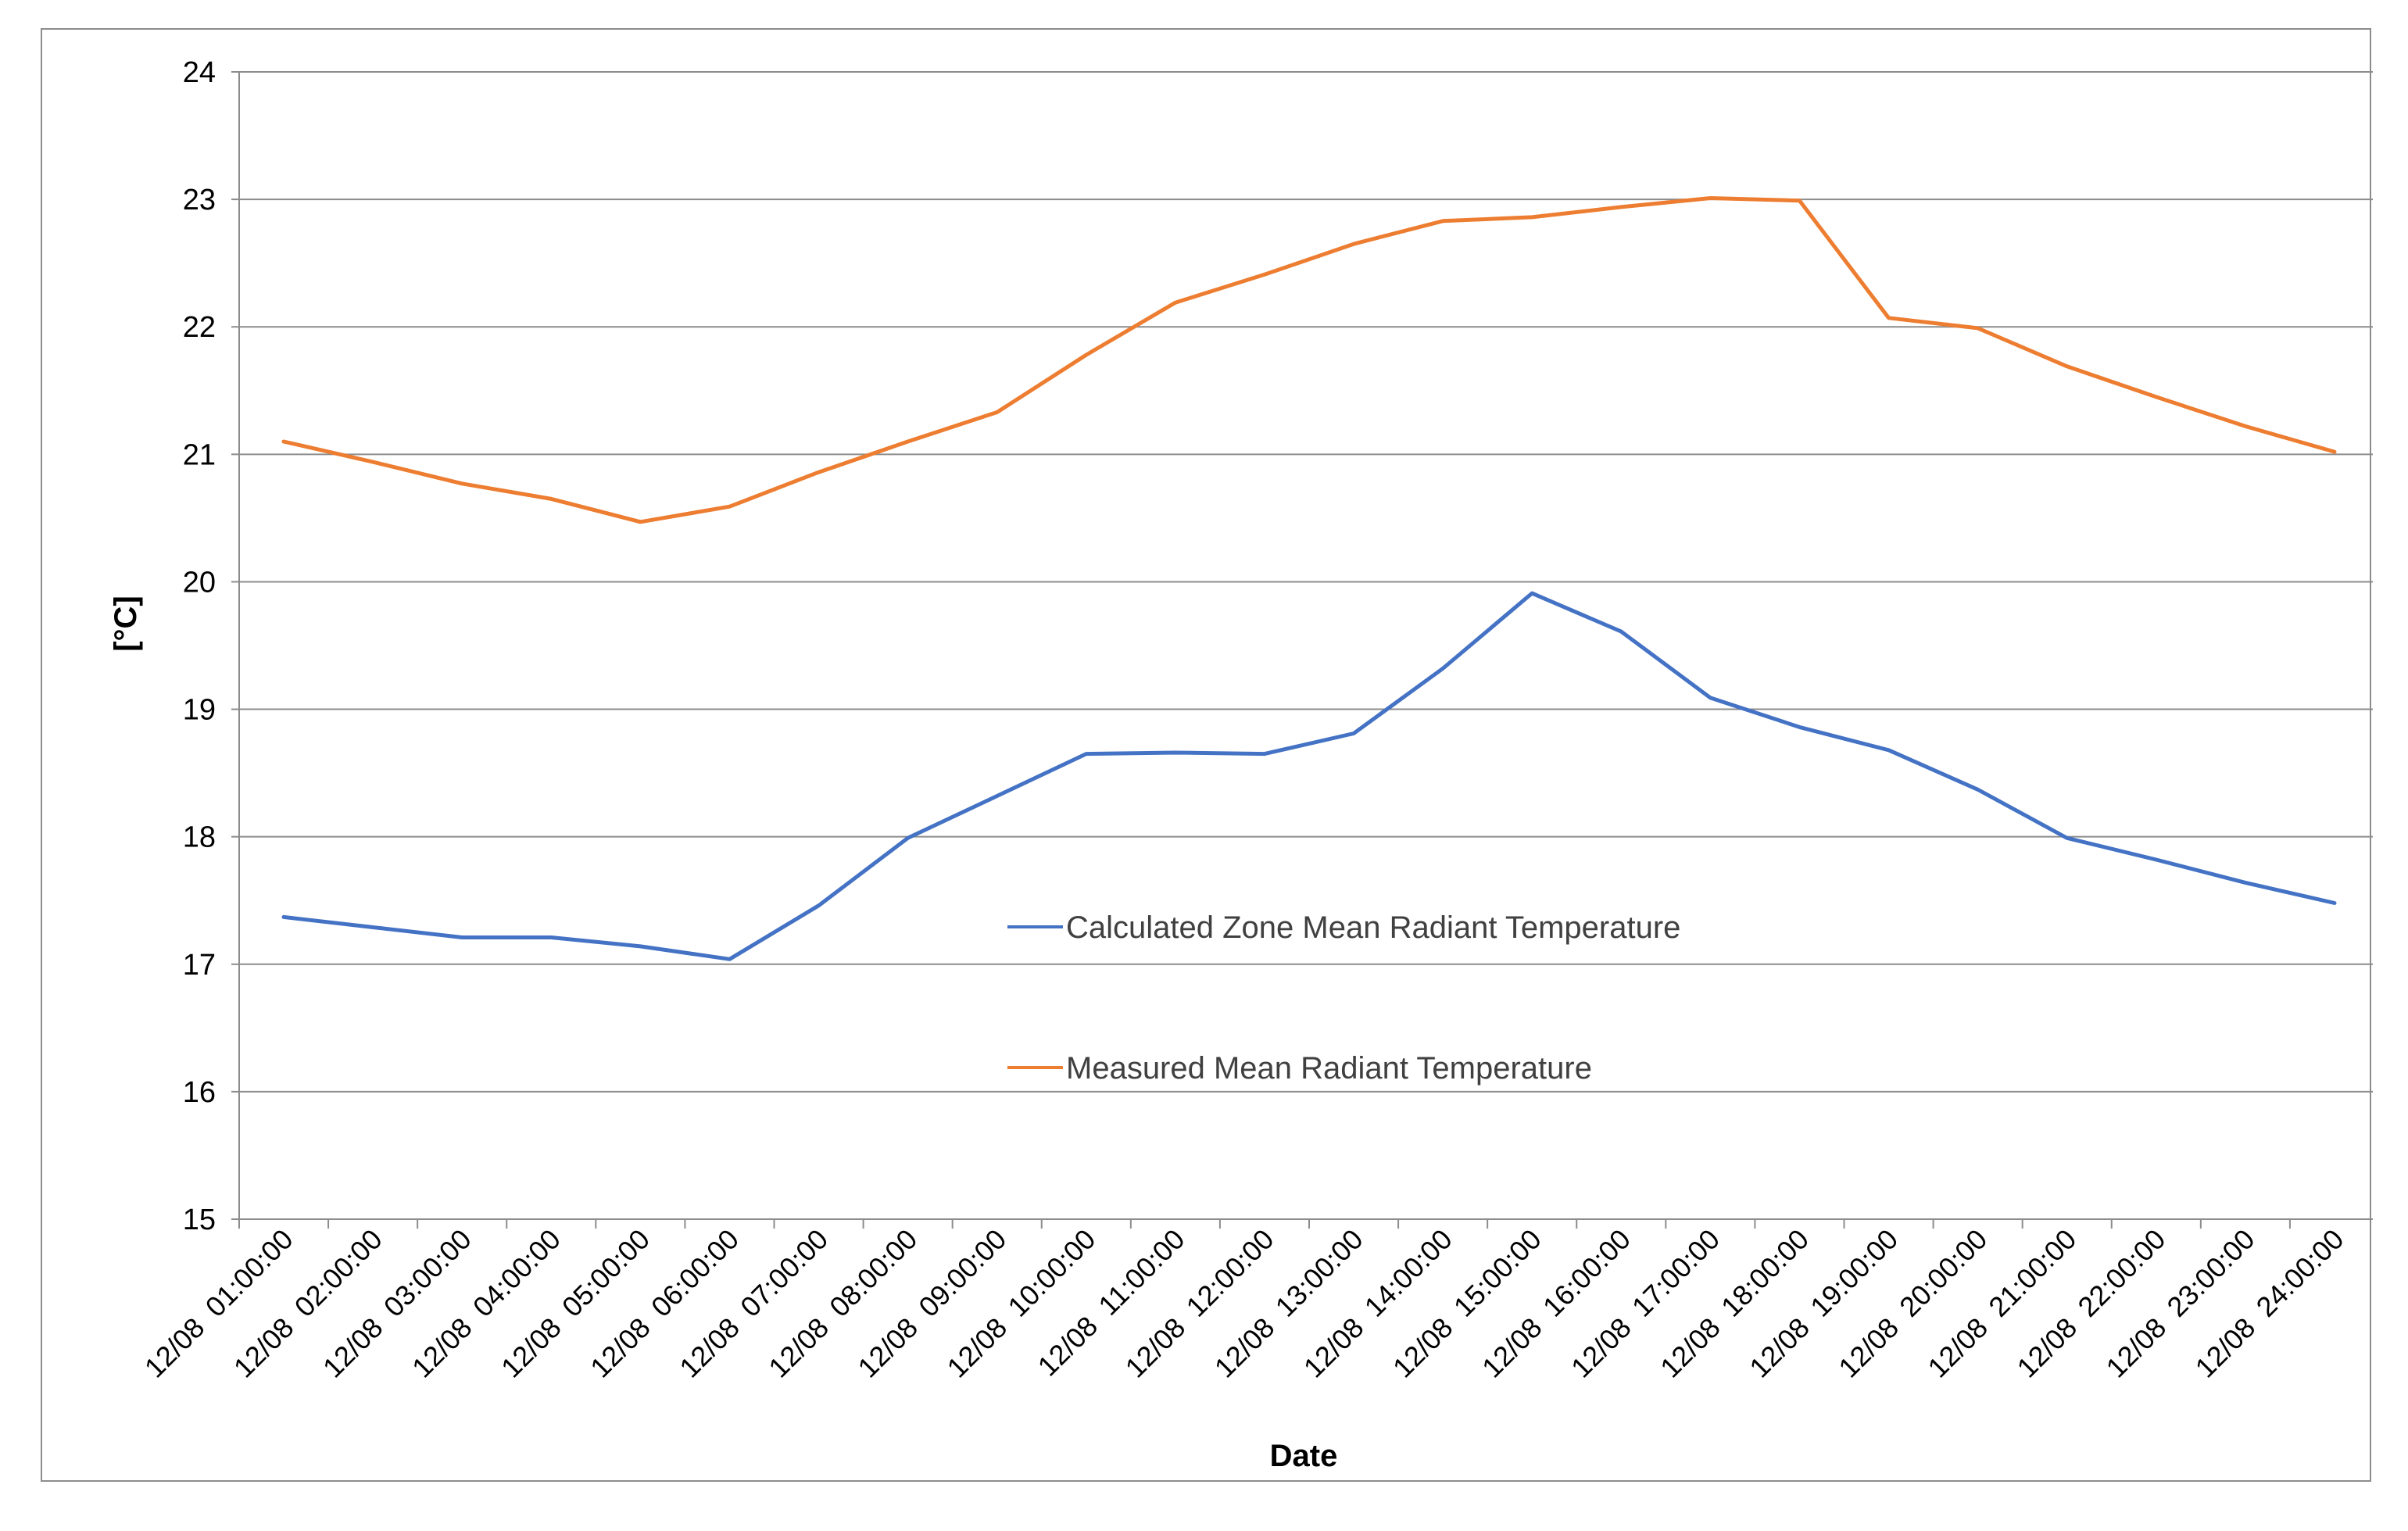 The image size is (2408, 1531). I want to click on y-tick-label: 18, so click(199, 837).